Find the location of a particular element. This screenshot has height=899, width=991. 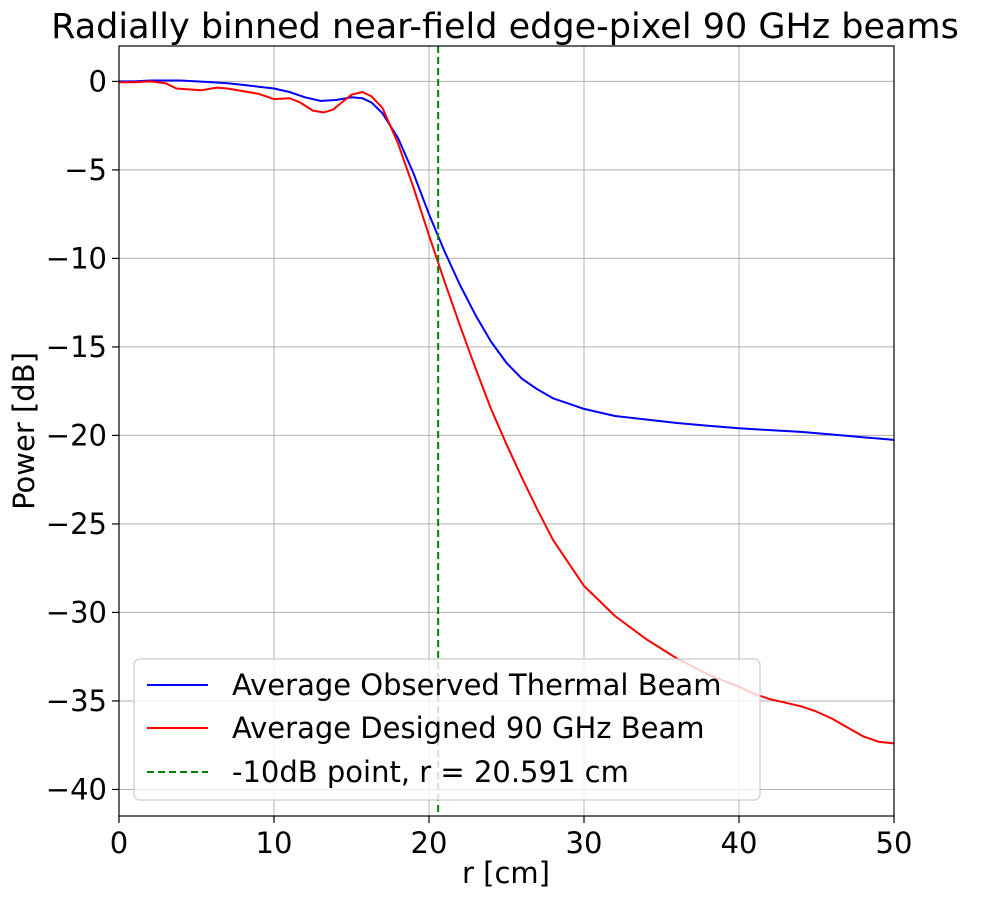

legend-label-10db: -10dB point, r = 20.591 cm is located at coordinates (430, 772).